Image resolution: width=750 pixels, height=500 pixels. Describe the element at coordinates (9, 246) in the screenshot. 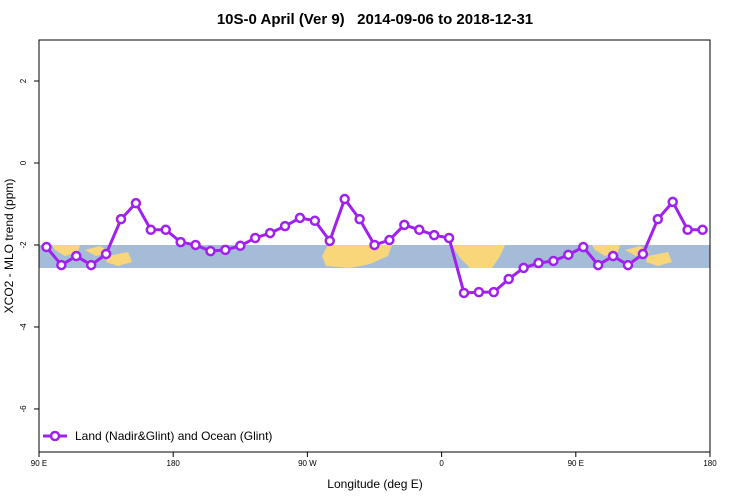

I see `y-axis-title: XCO2 - MLO trend (ppm)` at that location.